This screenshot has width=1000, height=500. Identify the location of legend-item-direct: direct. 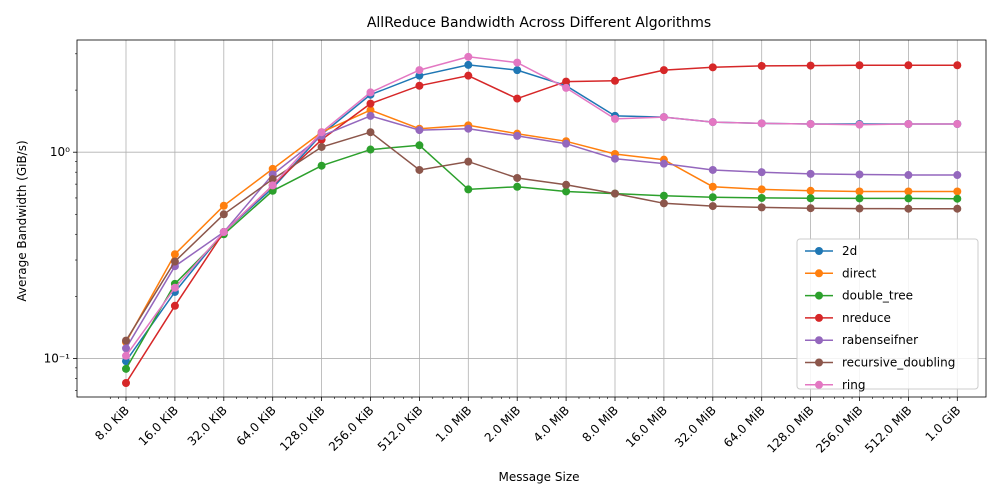
(841, 273).